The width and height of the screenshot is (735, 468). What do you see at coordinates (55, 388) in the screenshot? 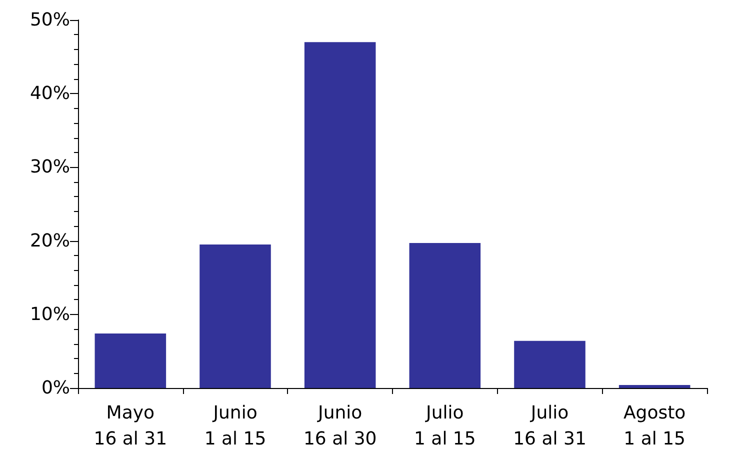
I see `y-tick-label: 0%` at bounding box center [55, 388].